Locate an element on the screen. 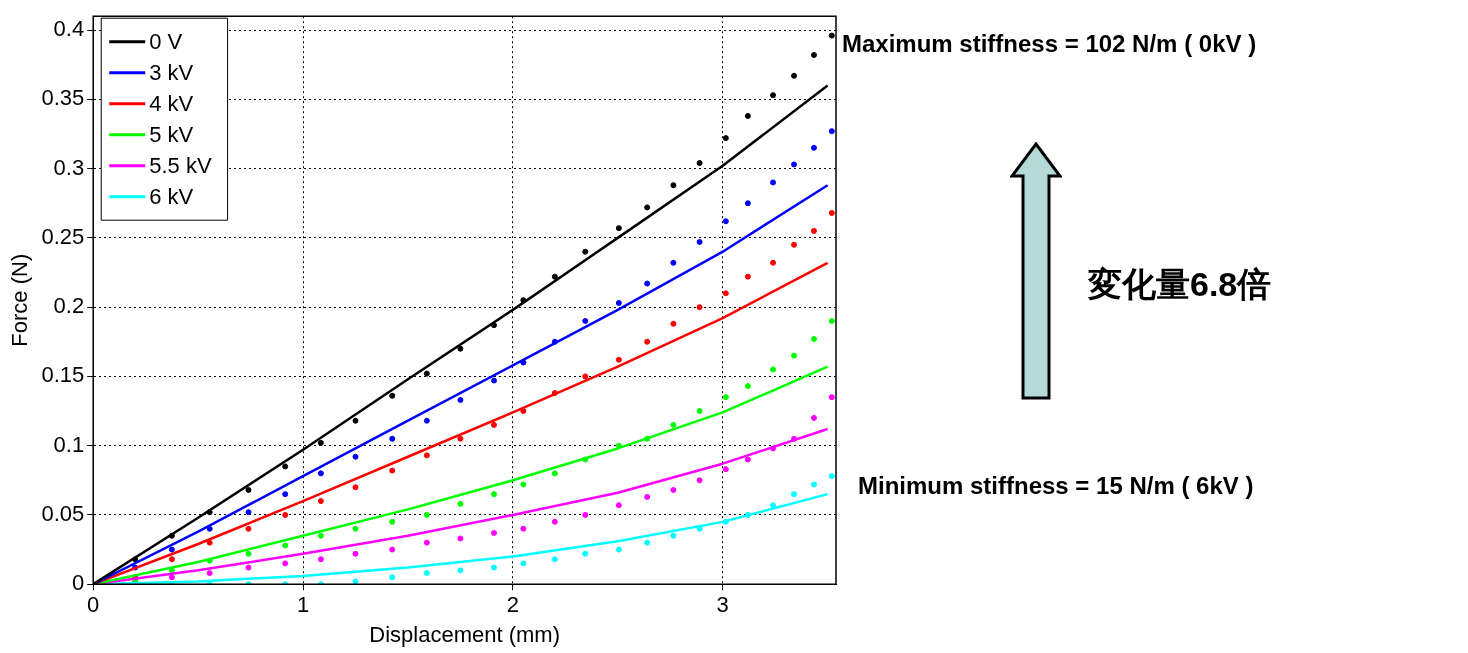 This screenshot has width=1468, height=653. legend-label: 5.5 kV is located at coordinates (180, 165).